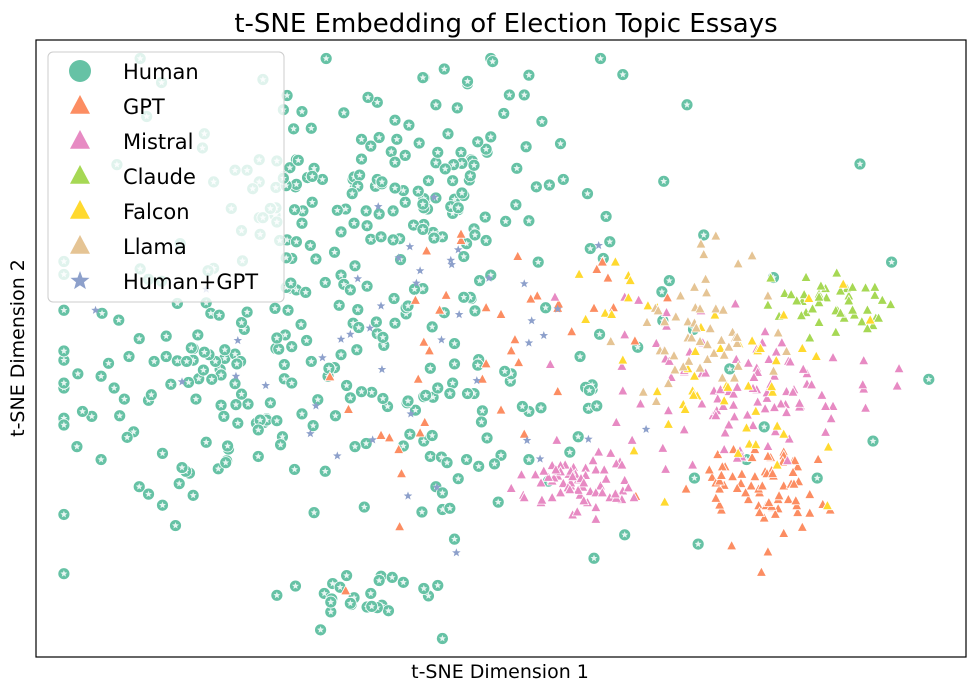 The height and width of the screenshot is (691, 975). What do you see at coordinates (284, 364) in the screenshot?
I see `point-human-247-star-overlay` at bounding box center [284, 364].